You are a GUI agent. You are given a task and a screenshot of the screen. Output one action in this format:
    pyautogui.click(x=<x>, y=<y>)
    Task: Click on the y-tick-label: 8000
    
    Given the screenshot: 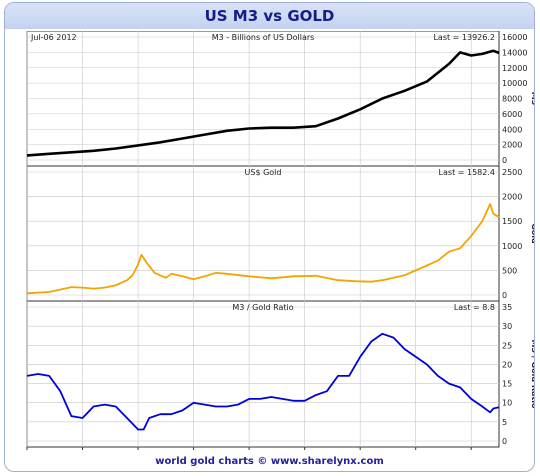 What is the action you would take?
    pyautogui.click(x=512, y=99)
    